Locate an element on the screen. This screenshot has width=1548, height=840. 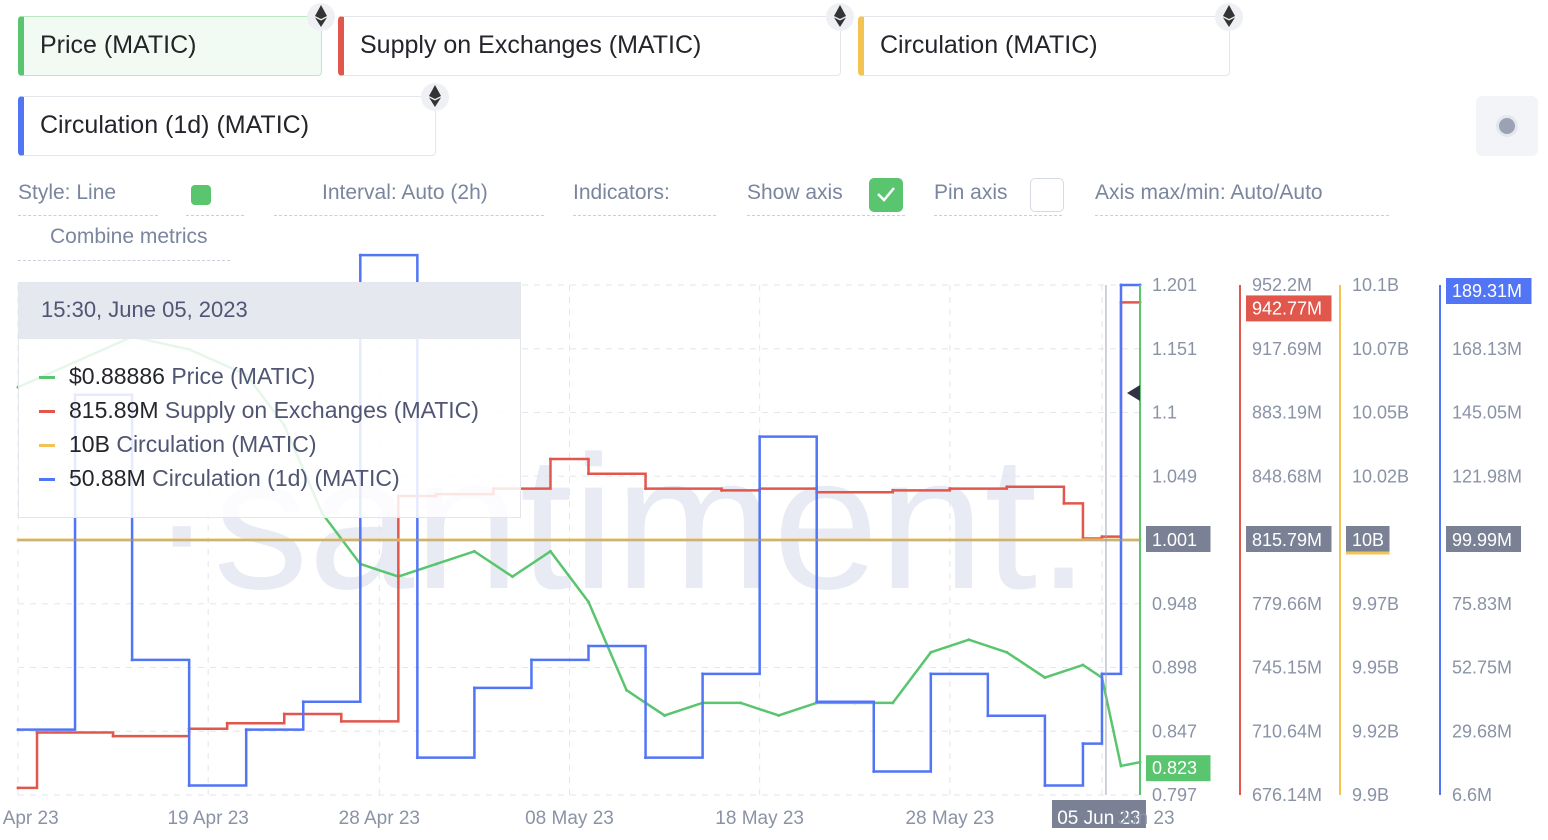
last-value-label: 189.31M is located at coordinates (1487, 291).